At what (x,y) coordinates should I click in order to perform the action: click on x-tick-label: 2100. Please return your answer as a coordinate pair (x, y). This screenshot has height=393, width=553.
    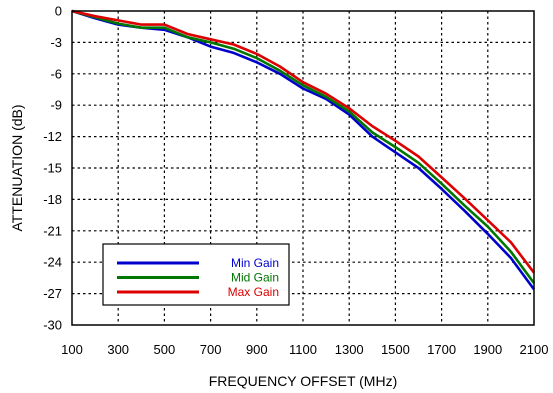
    Looking at the image, I should click on (534, 349).